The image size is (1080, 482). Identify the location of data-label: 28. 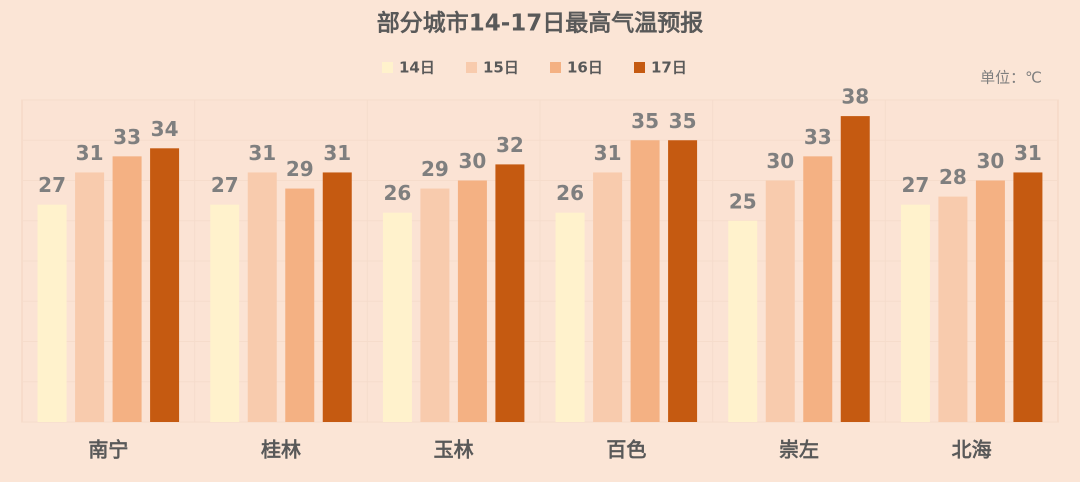
(953, 177).